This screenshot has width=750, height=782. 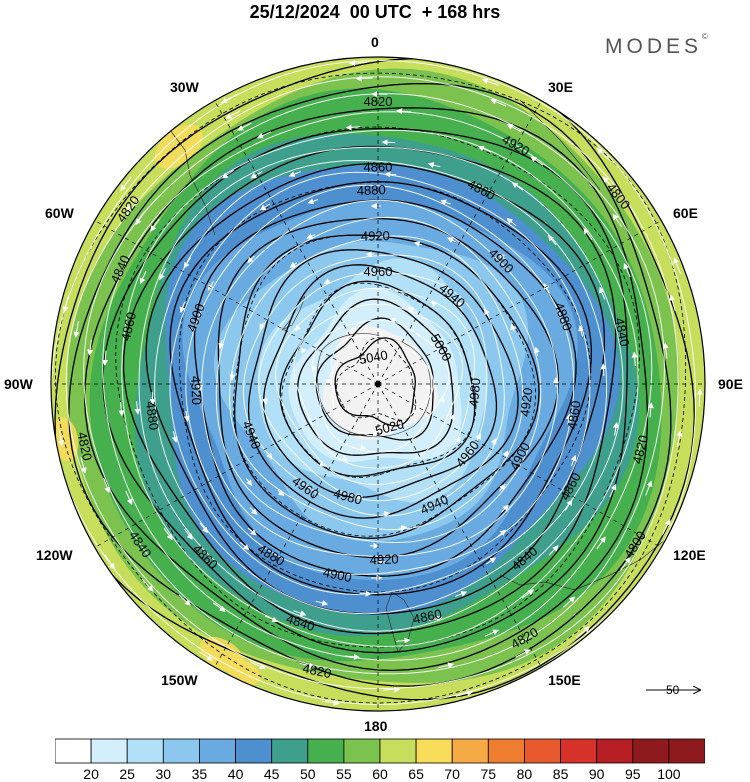 I want to click on south-pole-marker, so click(x=378, y=384).